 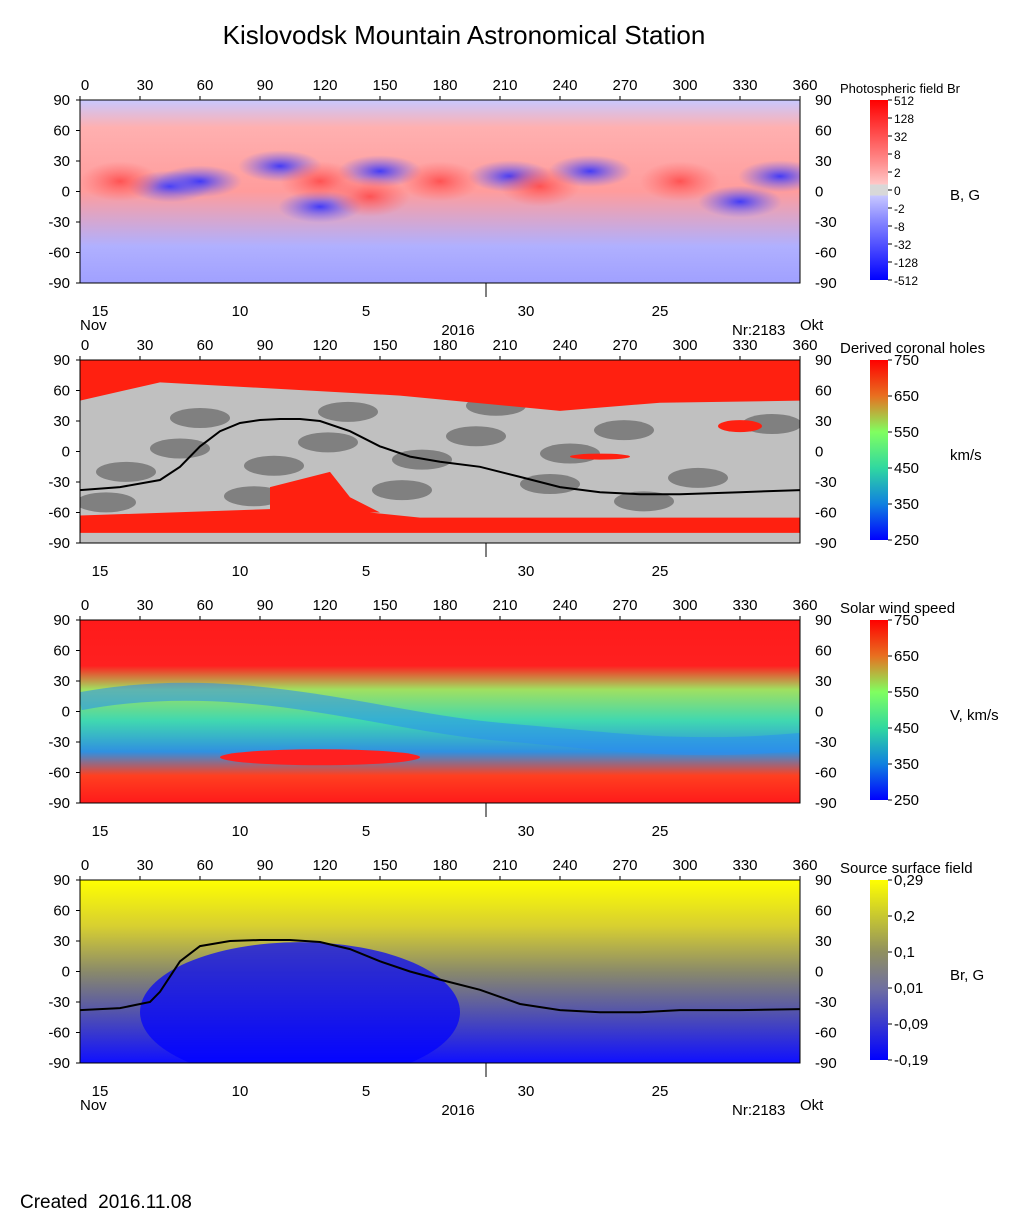 I want to click on wind-background, so click(x=440, y=711).